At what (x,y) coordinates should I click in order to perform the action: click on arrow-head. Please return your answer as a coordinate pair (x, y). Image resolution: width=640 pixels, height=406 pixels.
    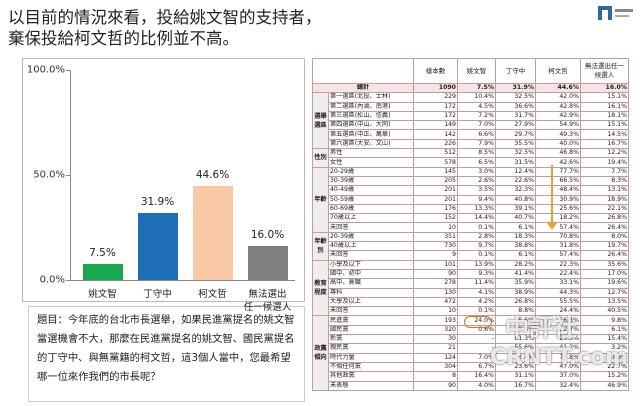
    Looking at the image, I should click on (552, 226).